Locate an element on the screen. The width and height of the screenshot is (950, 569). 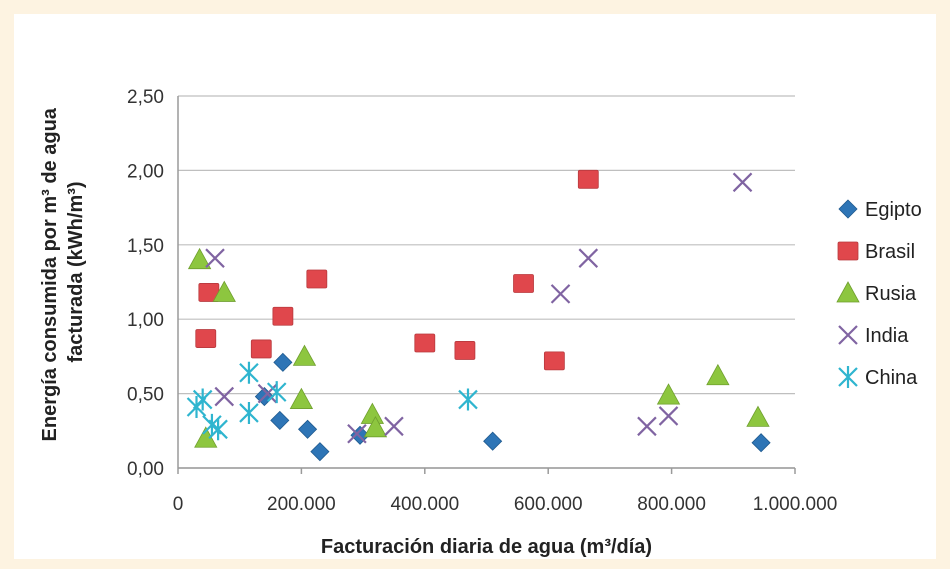
legend-item-rusia: Rusia is located at coordinates (876, 293).